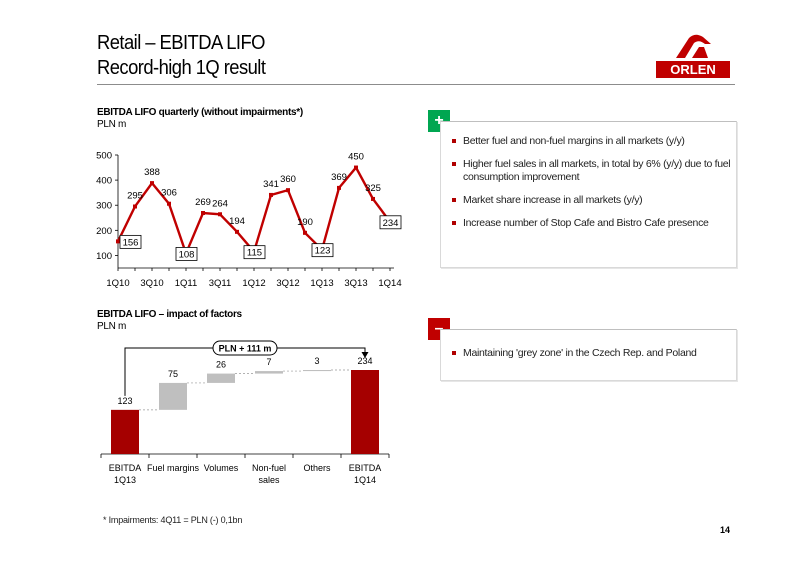 This screenshot has height=565, width=800. I want to click on data-label: 123, so click(323, 251).